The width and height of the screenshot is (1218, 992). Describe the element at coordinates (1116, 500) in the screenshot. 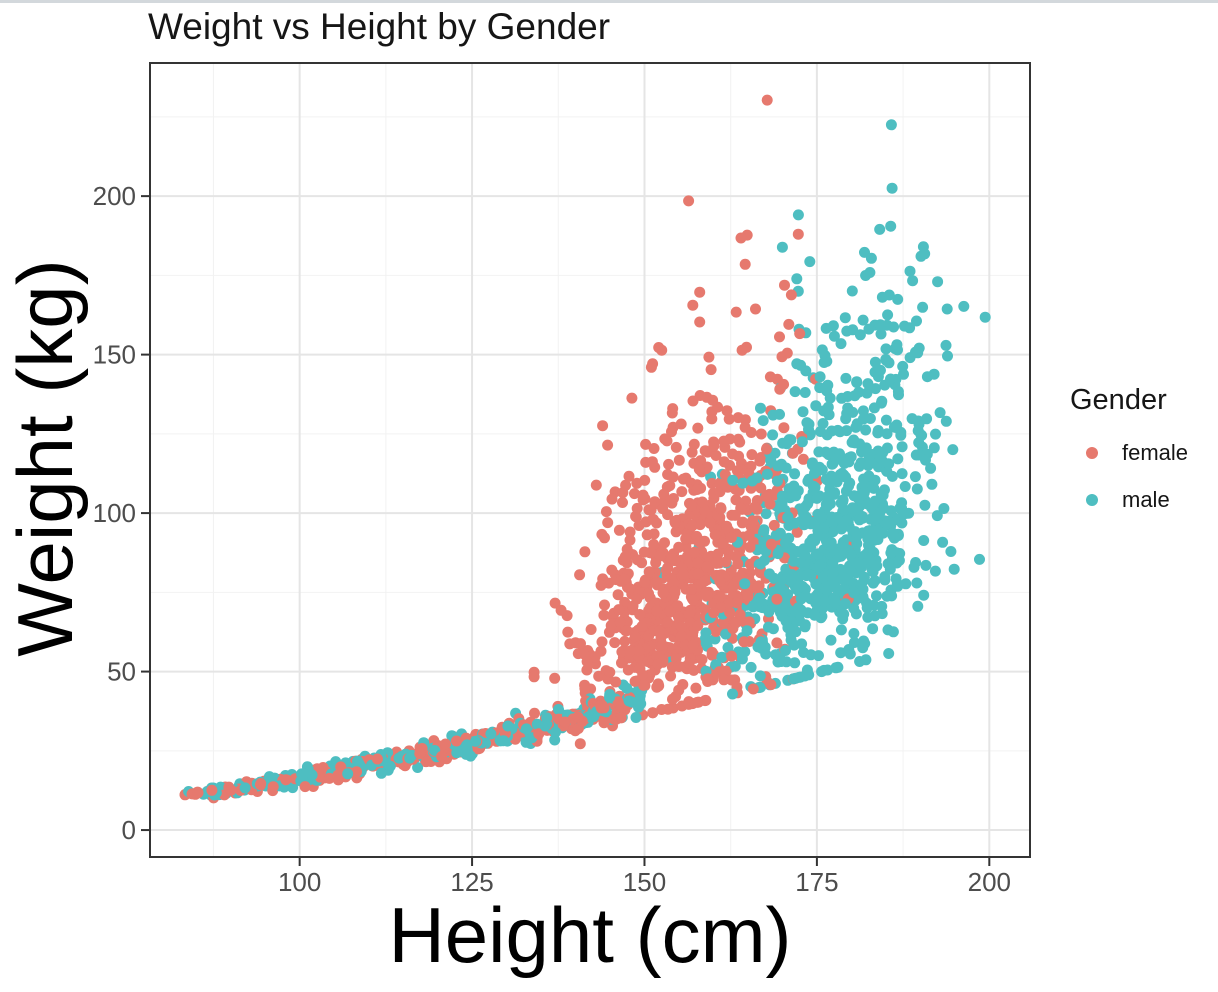

I see `legend-item-male: male` at that location.